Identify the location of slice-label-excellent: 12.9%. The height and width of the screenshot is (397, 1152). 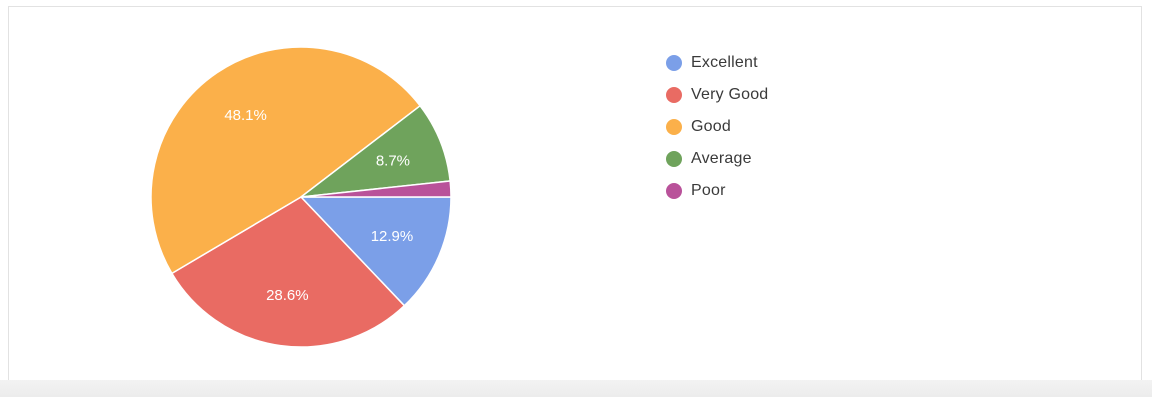
(392, 236).